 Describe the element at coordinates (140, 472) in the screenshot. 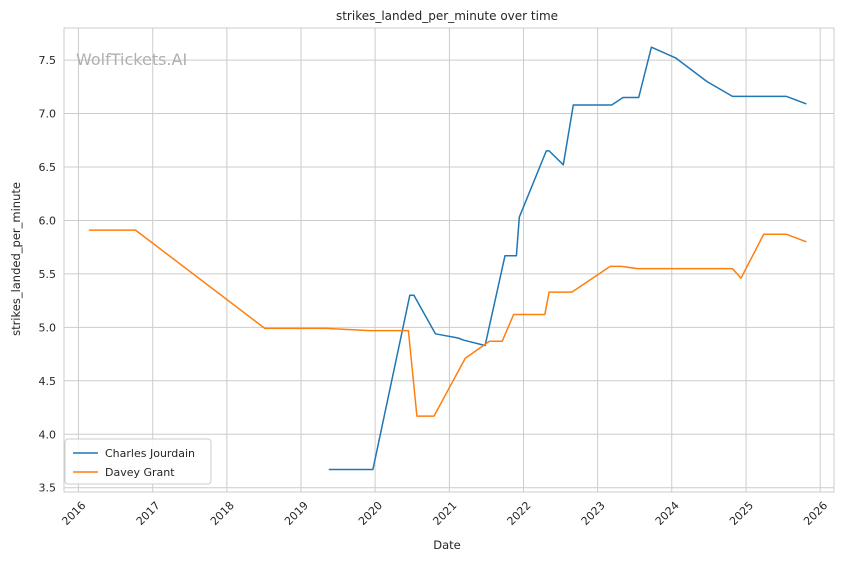

I see `legend-label-davey-grant: Davey Grant` at that location.